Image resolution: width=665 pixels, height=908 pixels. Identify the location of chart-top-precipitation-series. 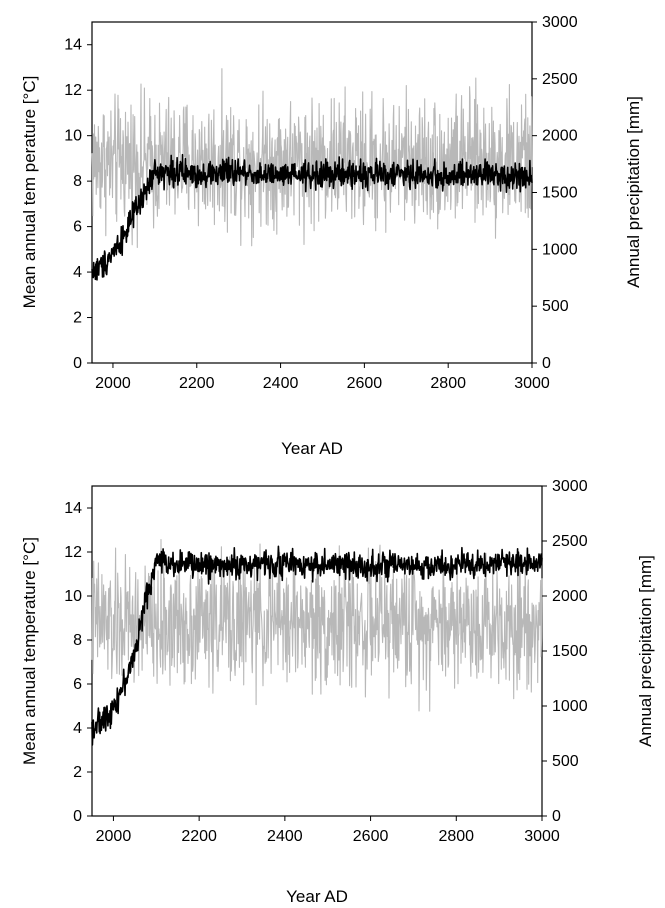
(312, 158).